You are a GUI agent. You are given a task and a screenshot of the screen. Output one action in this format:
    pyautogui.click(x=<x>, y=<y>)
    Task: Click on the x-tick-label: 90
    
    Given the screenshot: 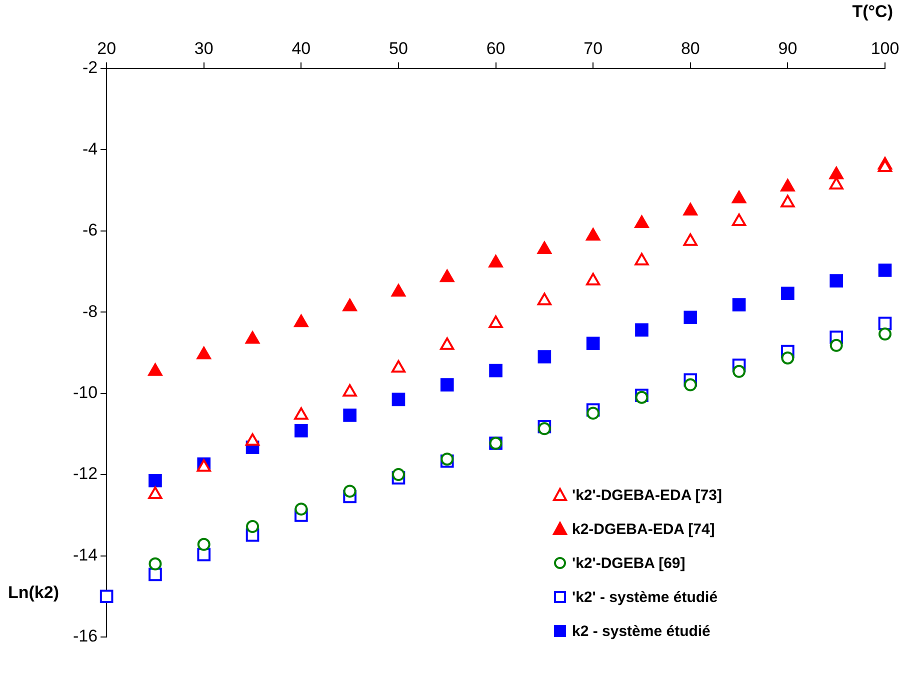 What is the action you would take?
    pyautogui.click(x=788, y=48)
    